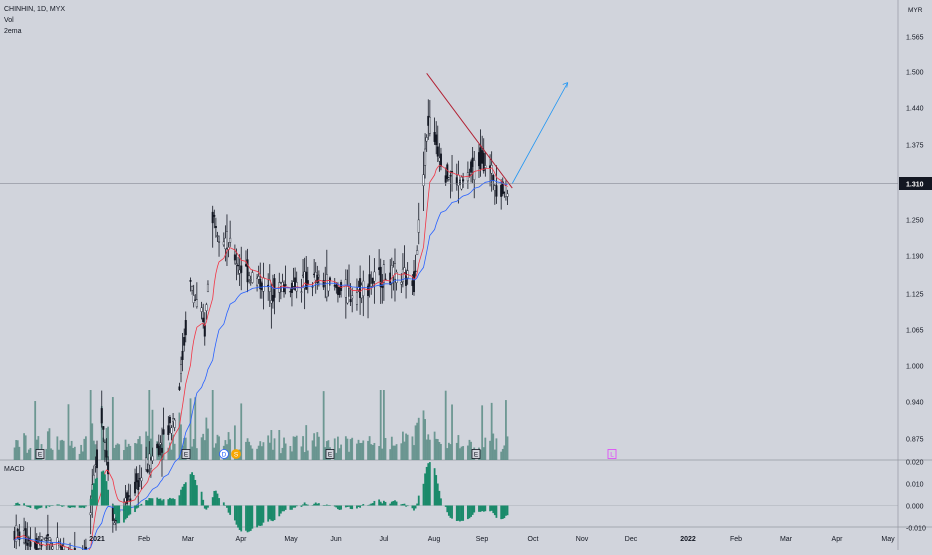 This screenshot has height=555, width=932. What do you see at coordinates (34, 31) in the screenshot?
I see `ema-indicator-label: 2ema` at bounding box center [34, 31].